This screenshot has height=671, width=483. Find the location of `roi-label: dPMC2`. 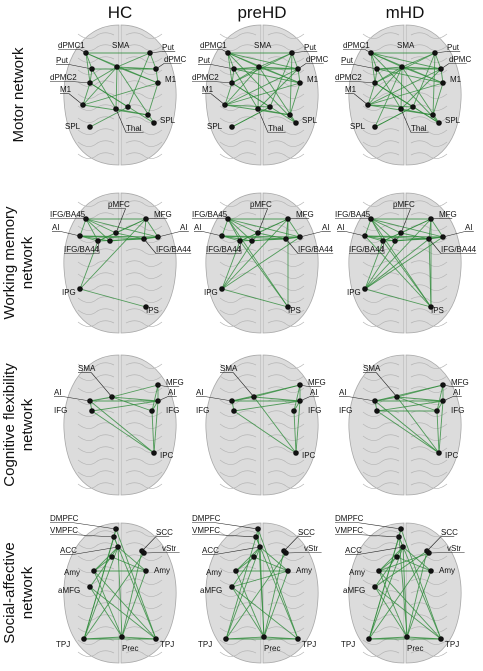

roi-label: dPMC2 is located at coordinates (348, 77).